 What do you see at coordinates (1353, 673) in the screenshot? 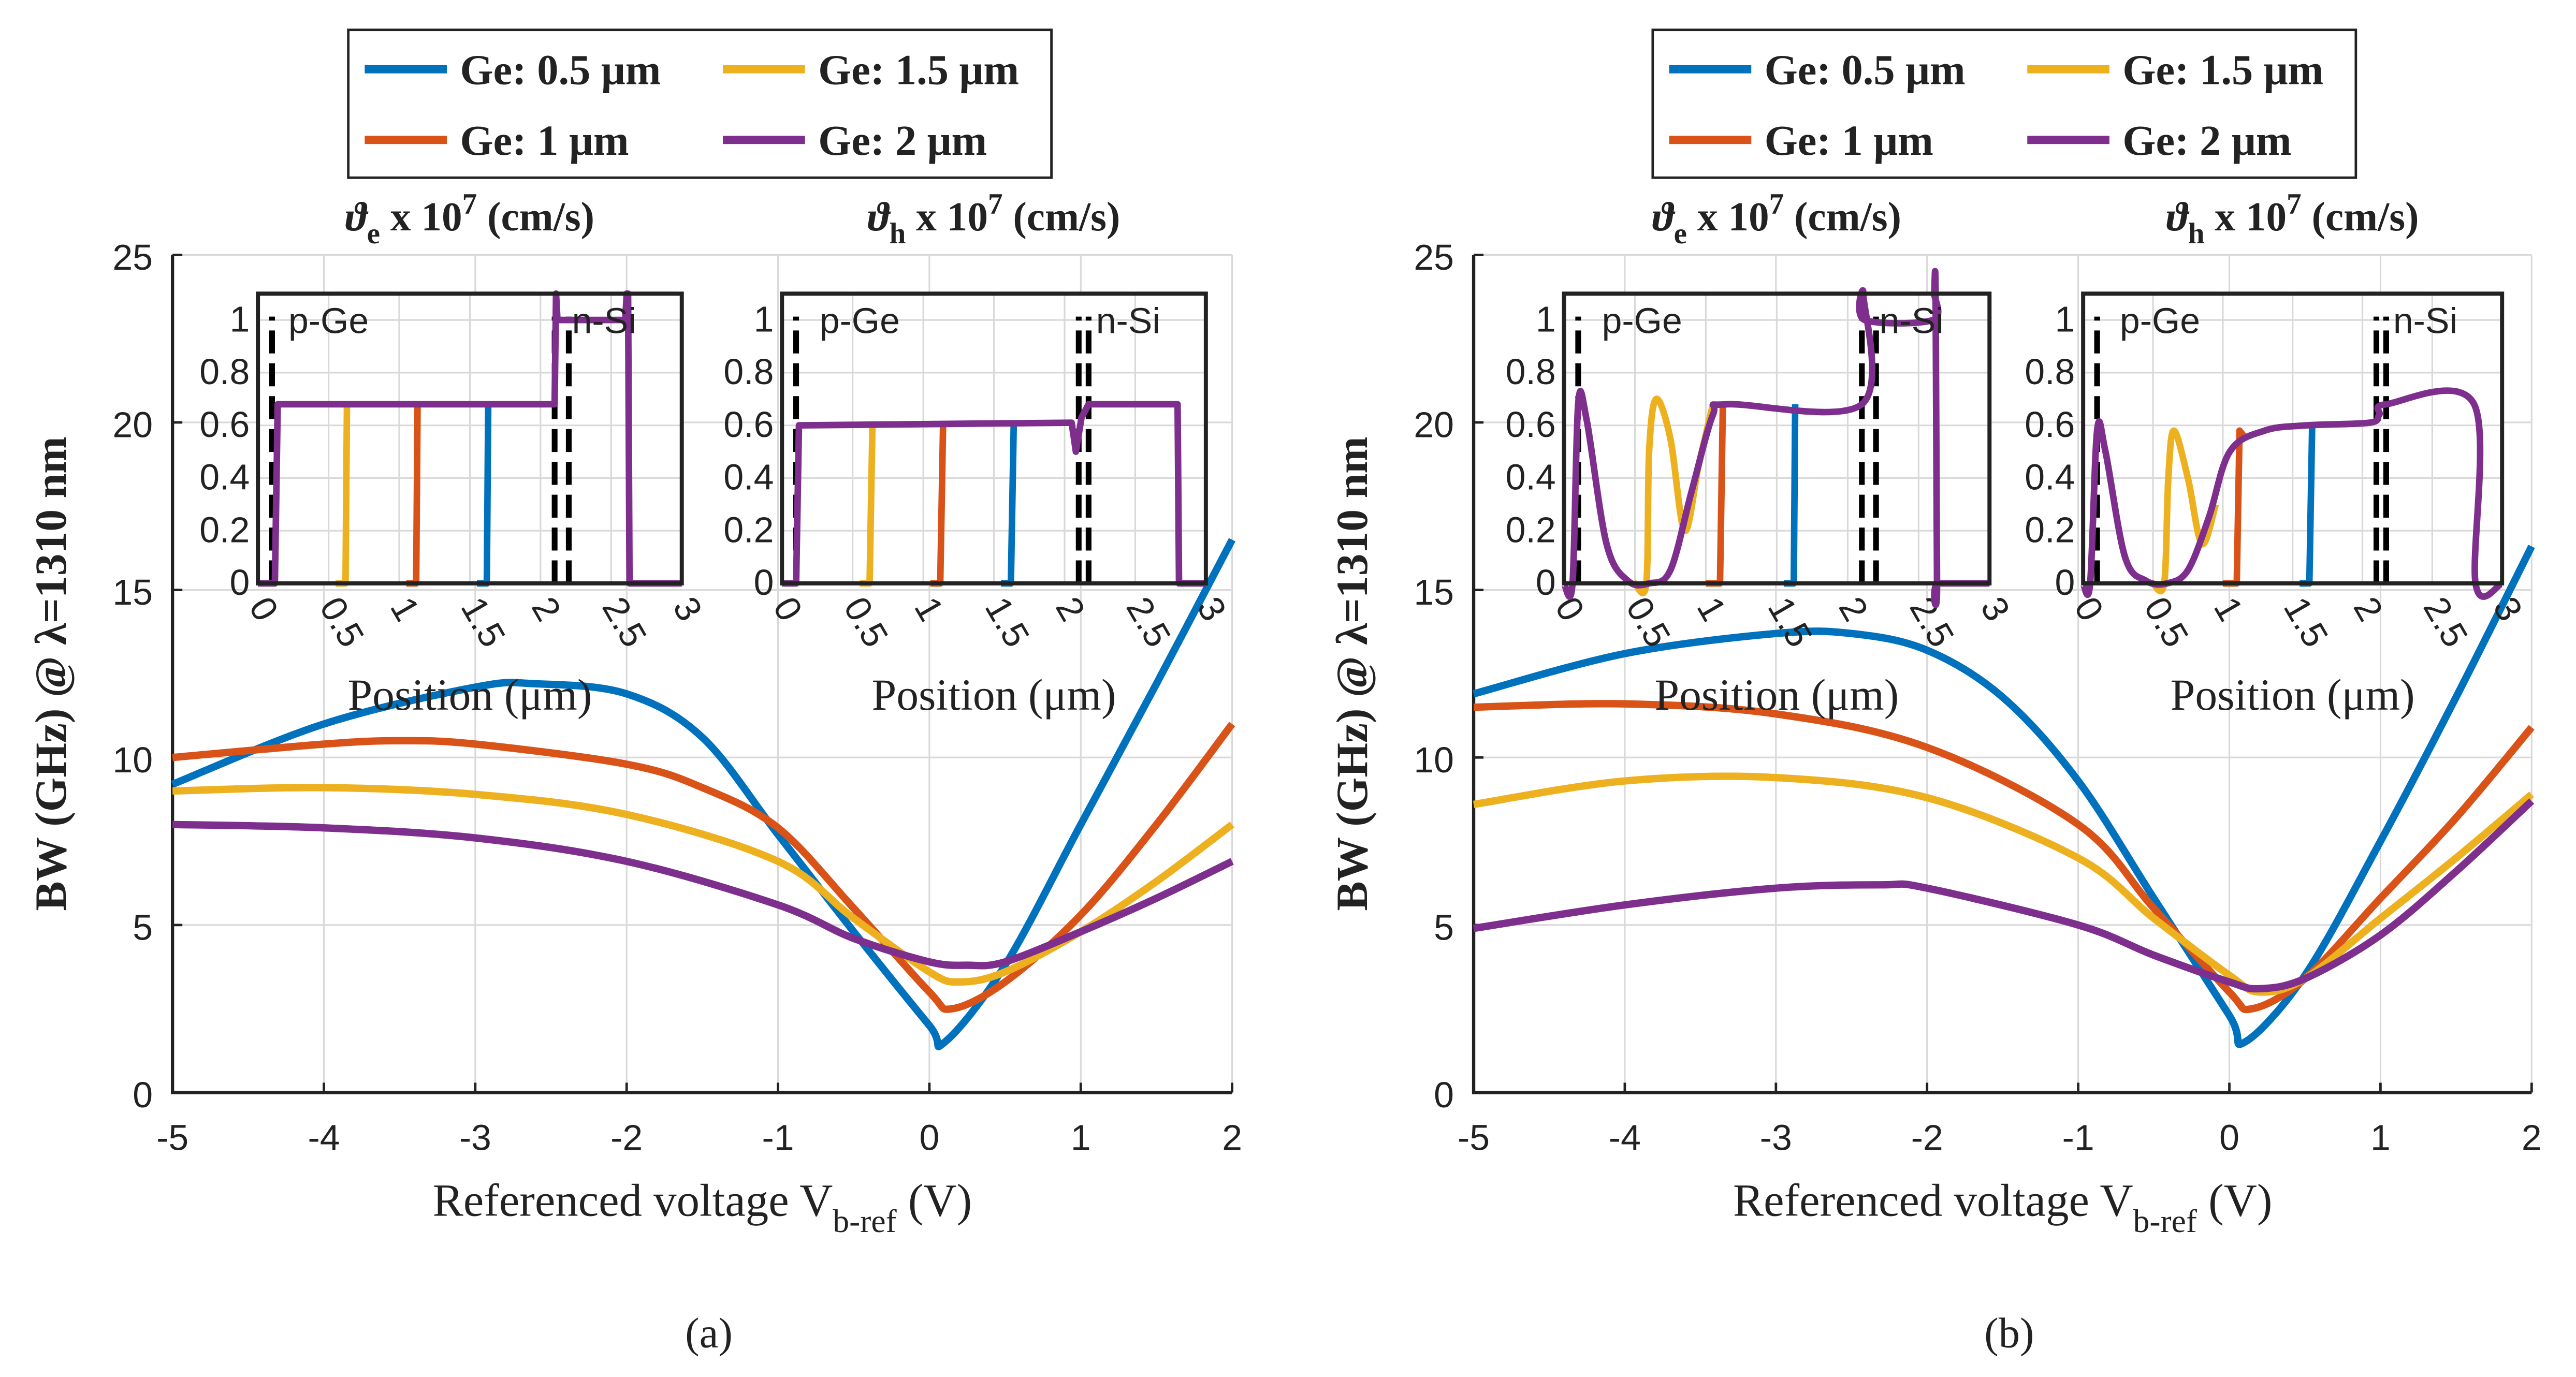
I see `y-axis-label: BW (GHz) @ λ=1310 nm` at bounding box center [1353, 673].